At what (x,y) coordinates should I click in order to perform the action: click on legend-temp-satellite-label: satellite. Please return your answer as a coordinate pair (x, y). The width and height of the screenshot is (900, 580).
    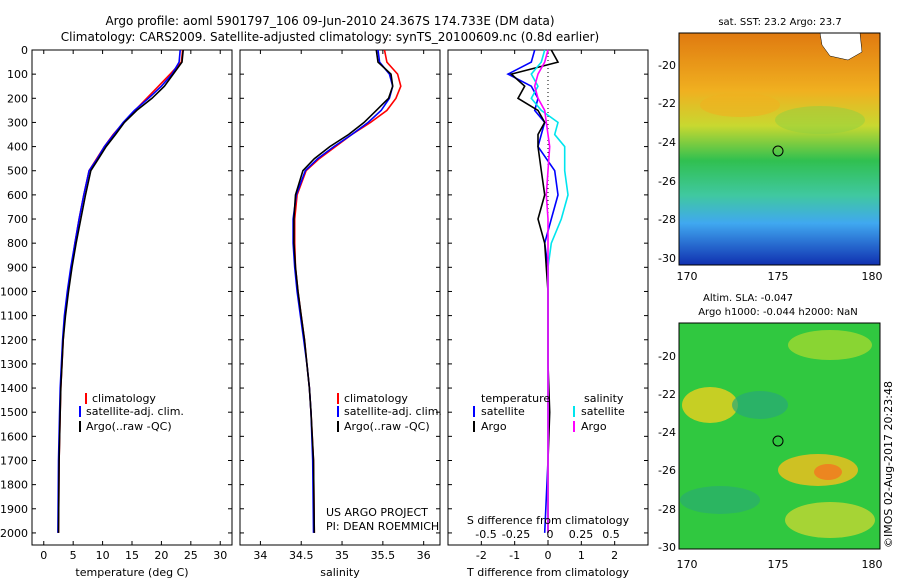
    Looking at the image, I should click on (503, 411).